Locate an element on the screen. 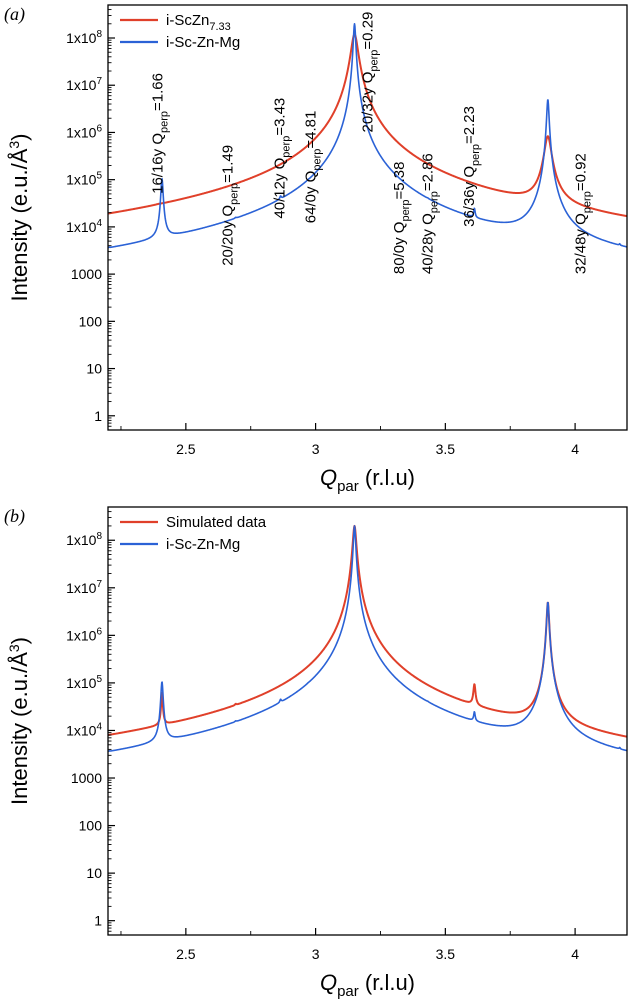 The height and width of the screenshot is (1006, 630). panel-label: (b) is located at coordinates (14, 516).